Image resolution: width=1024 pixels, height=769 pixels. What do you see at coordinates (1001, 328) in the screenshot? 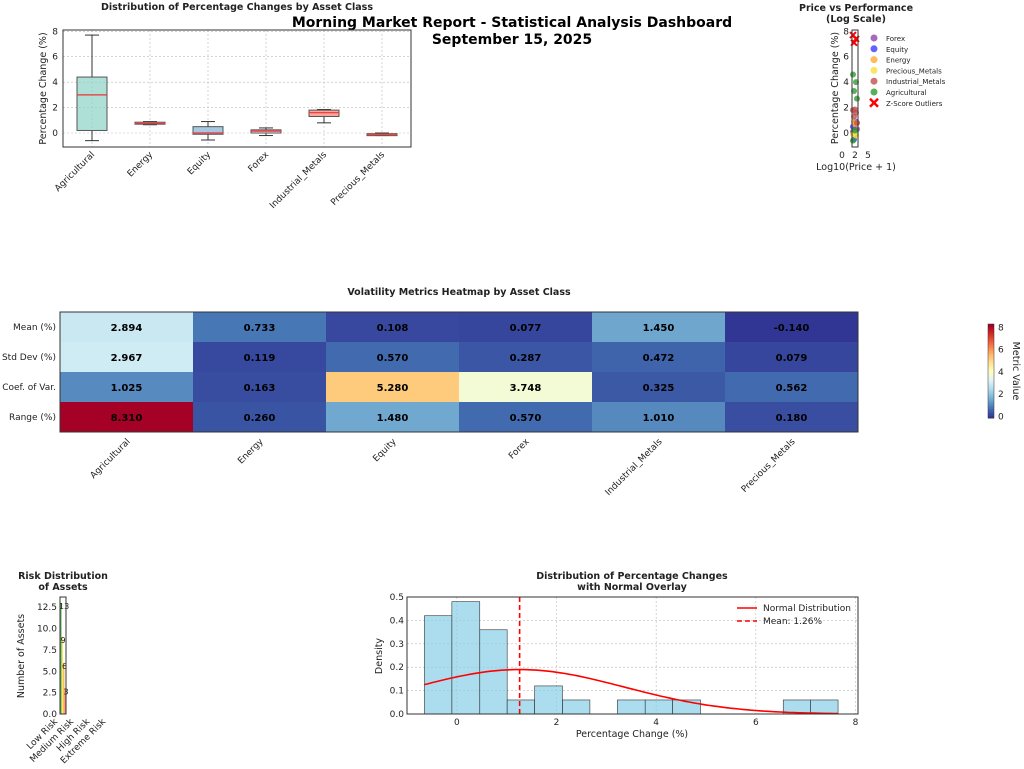
I see `colorbar-tick: 8` at bounding box center [1001, 328].